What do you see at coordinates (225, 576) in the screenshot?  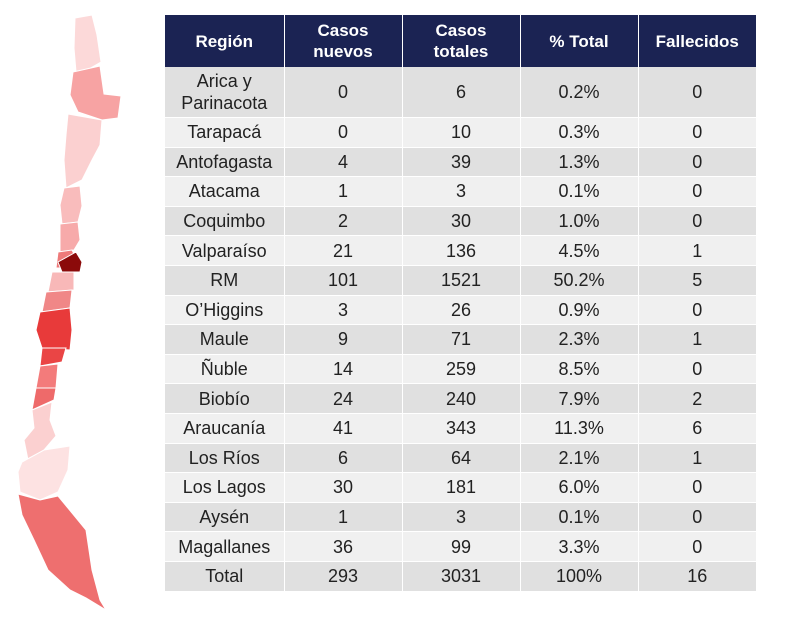 I see `region-cell: Total` at bounding box center [225, 576].